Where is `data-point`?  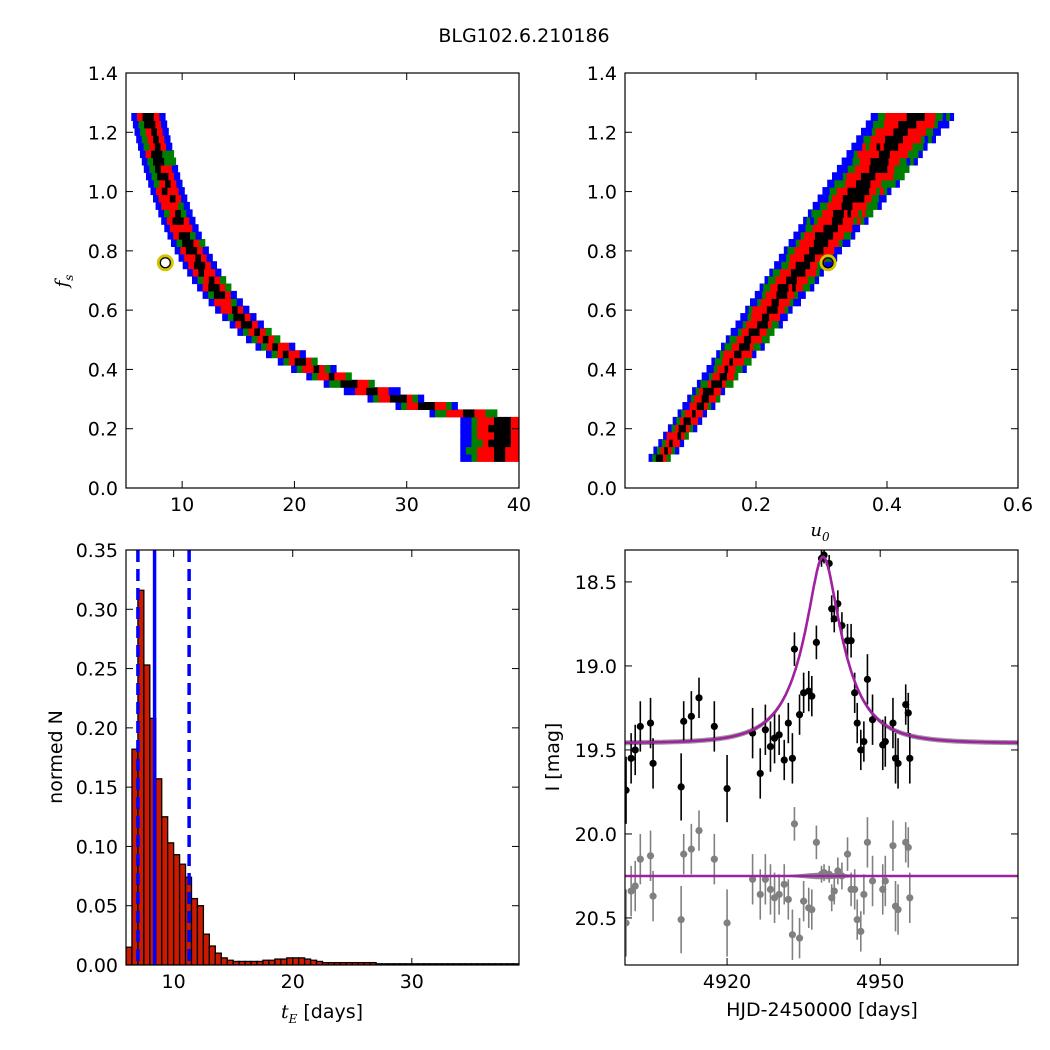 data-point is located at coordinates (872, 720).